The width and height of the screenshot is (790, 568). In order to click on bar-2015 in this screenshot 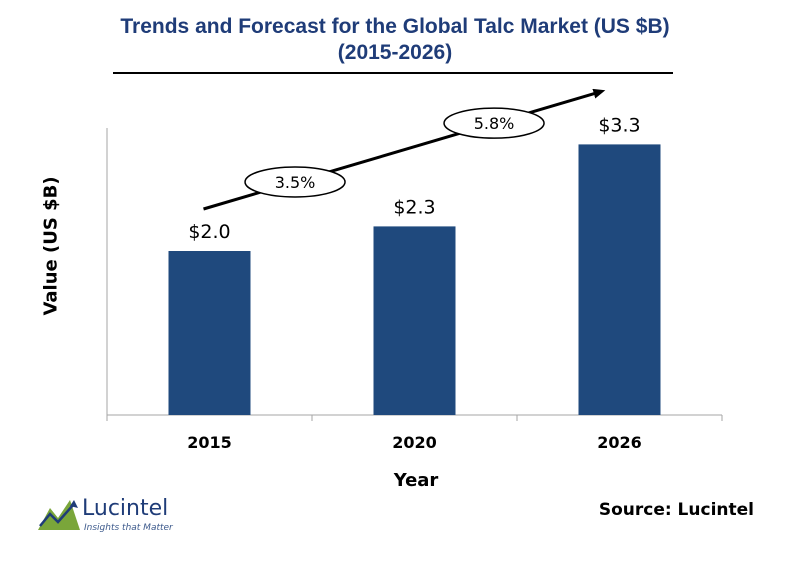, I will do `click(209, 333)`.